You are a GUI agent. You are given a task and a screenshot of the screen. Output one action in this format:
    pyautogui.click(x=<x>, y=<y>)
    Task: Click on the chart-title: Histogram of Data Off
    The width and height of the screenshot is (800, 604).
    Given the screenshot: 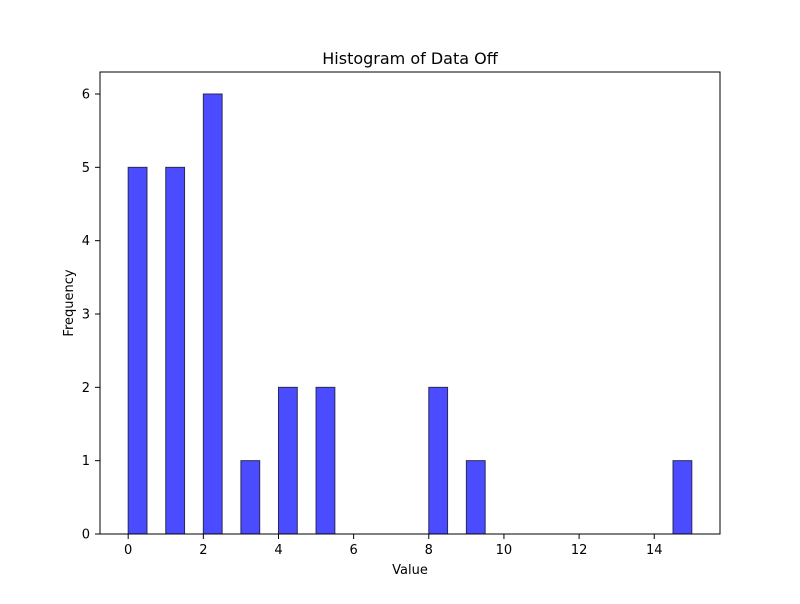 What is the action you would take?
    pyautogui.click(x=410, y=58)
    